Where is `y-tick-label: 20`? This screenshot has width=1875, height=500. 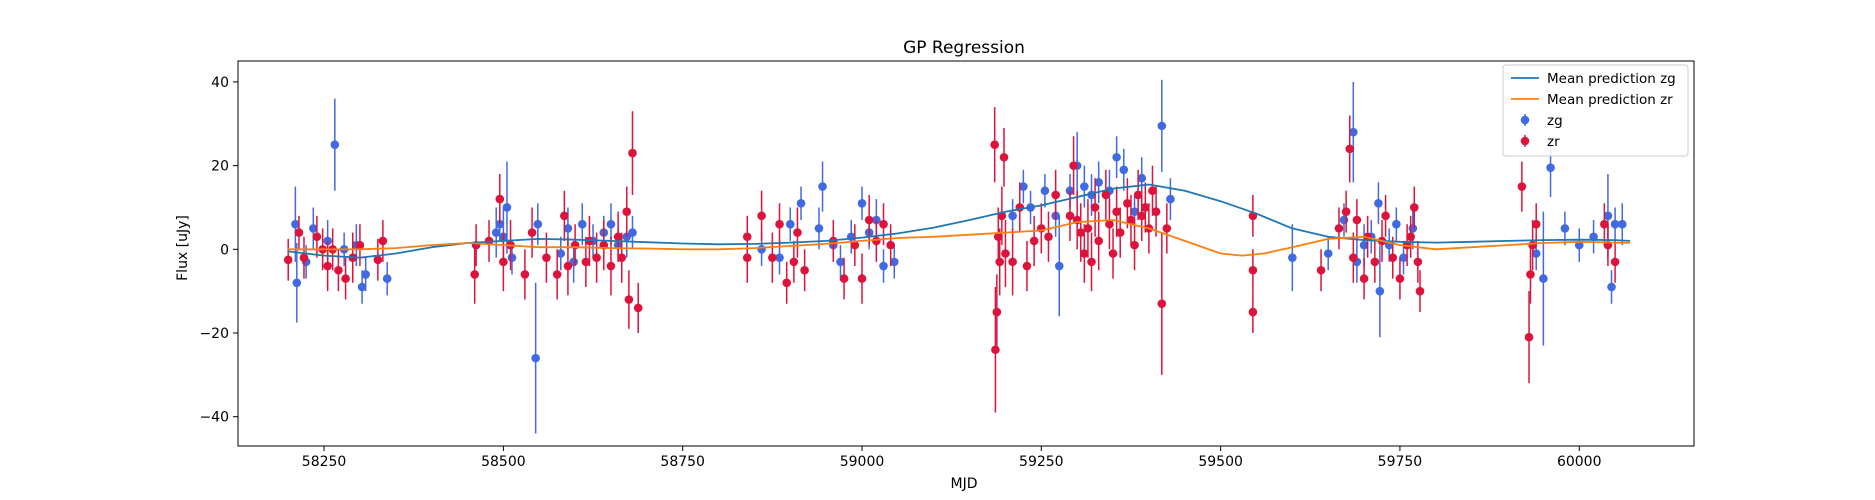
y-tick-label: 20 is located at coordinates (220, 167).